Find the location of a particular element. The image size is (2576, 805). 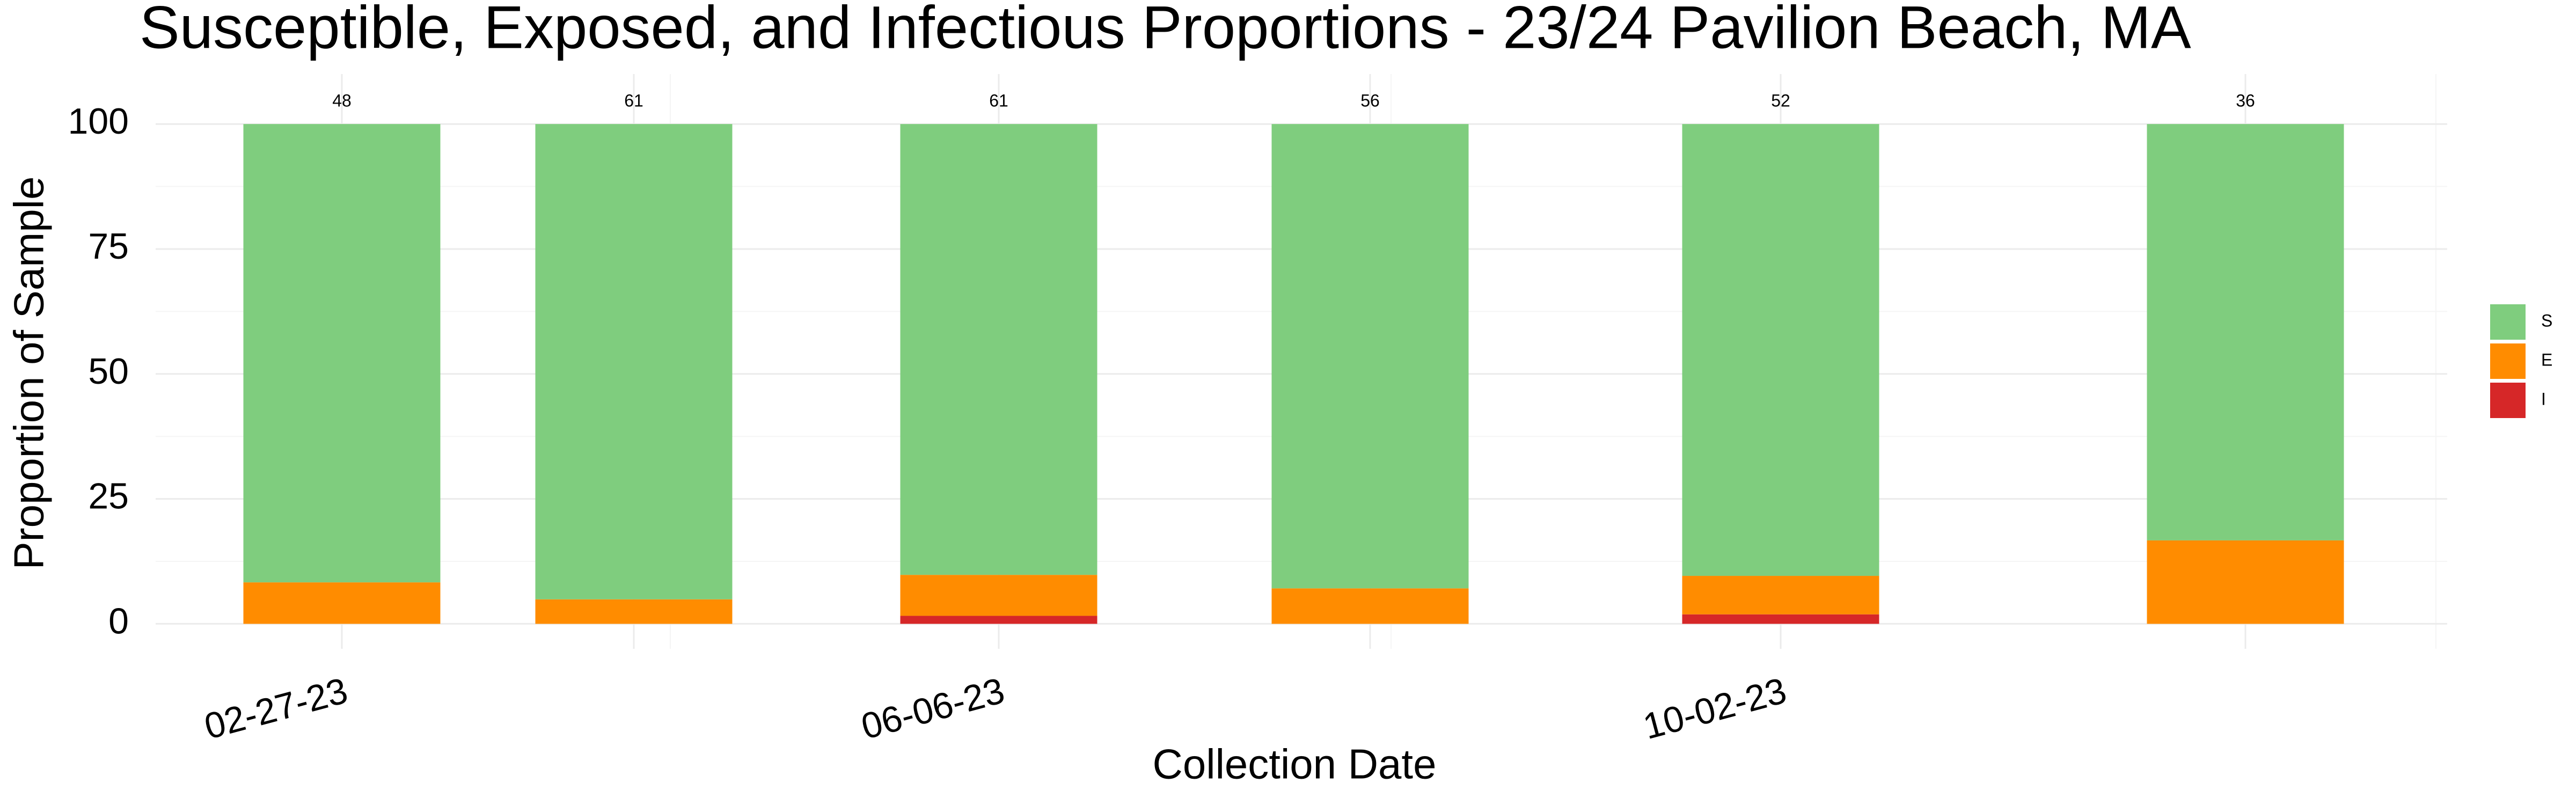

legend-label: E is located at coordinates (2546, 359).